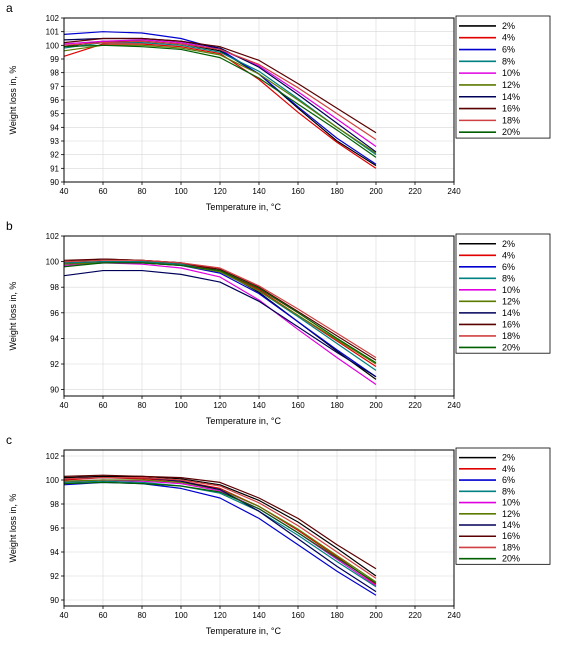 This screenshot has height=650, width=565. What do you see at coordinates (54, 86) in the screenshot?
I see `y-tick-label: 97` at bounding box center [54, 86].